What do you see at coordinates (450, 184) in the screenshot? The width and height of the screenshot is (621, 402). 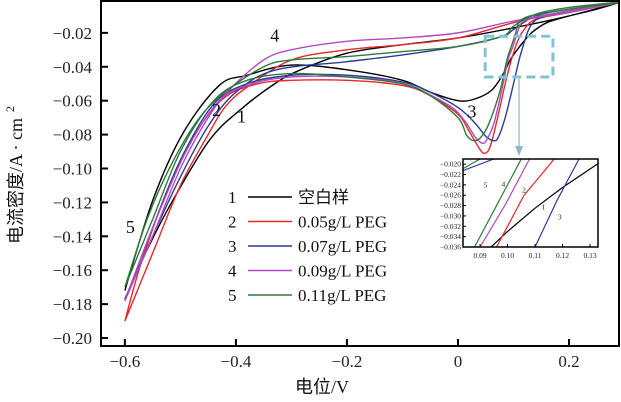 I see `inset-y-tick-label: −0.024` at bounding box center [450, 184].